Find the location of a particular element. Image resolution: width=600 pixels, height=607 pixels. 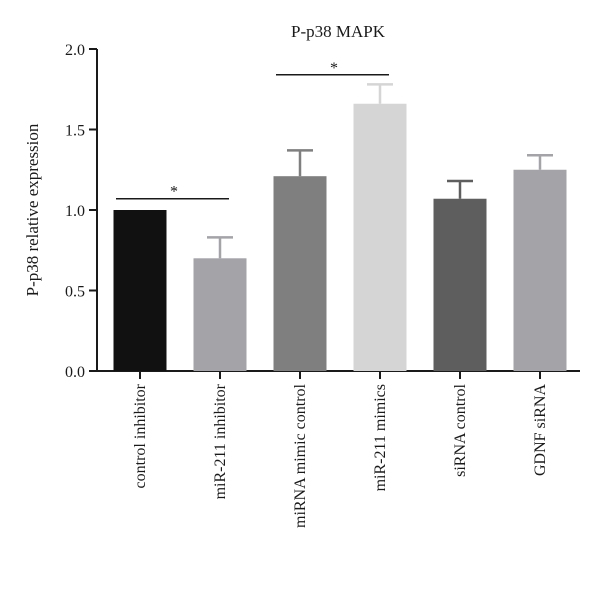

y-tick-label: 0.0 is located at coordinates (75, 372).